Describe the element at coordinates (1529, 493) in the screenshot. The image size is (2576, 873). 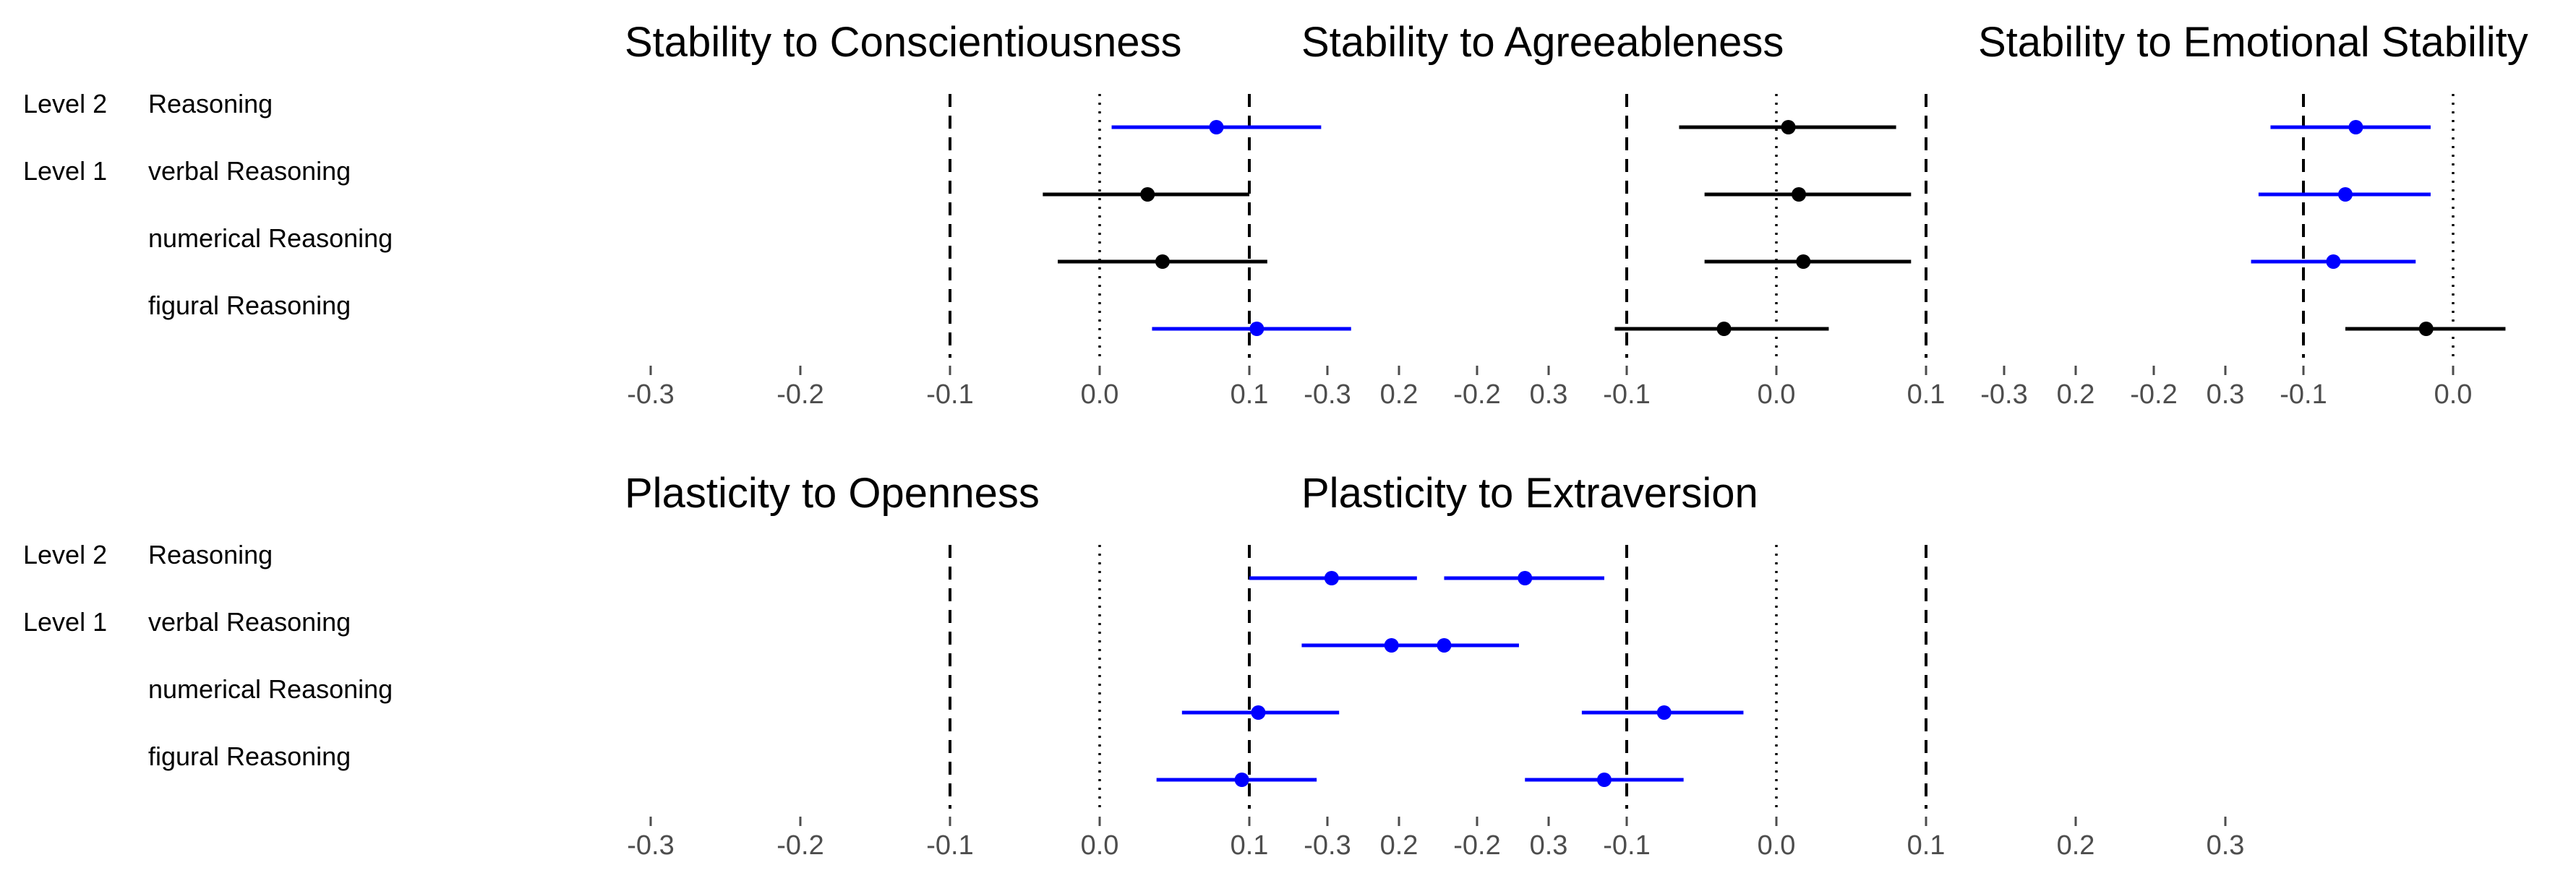
I see `panel-title: Plasticity to Extraversion` at that location.